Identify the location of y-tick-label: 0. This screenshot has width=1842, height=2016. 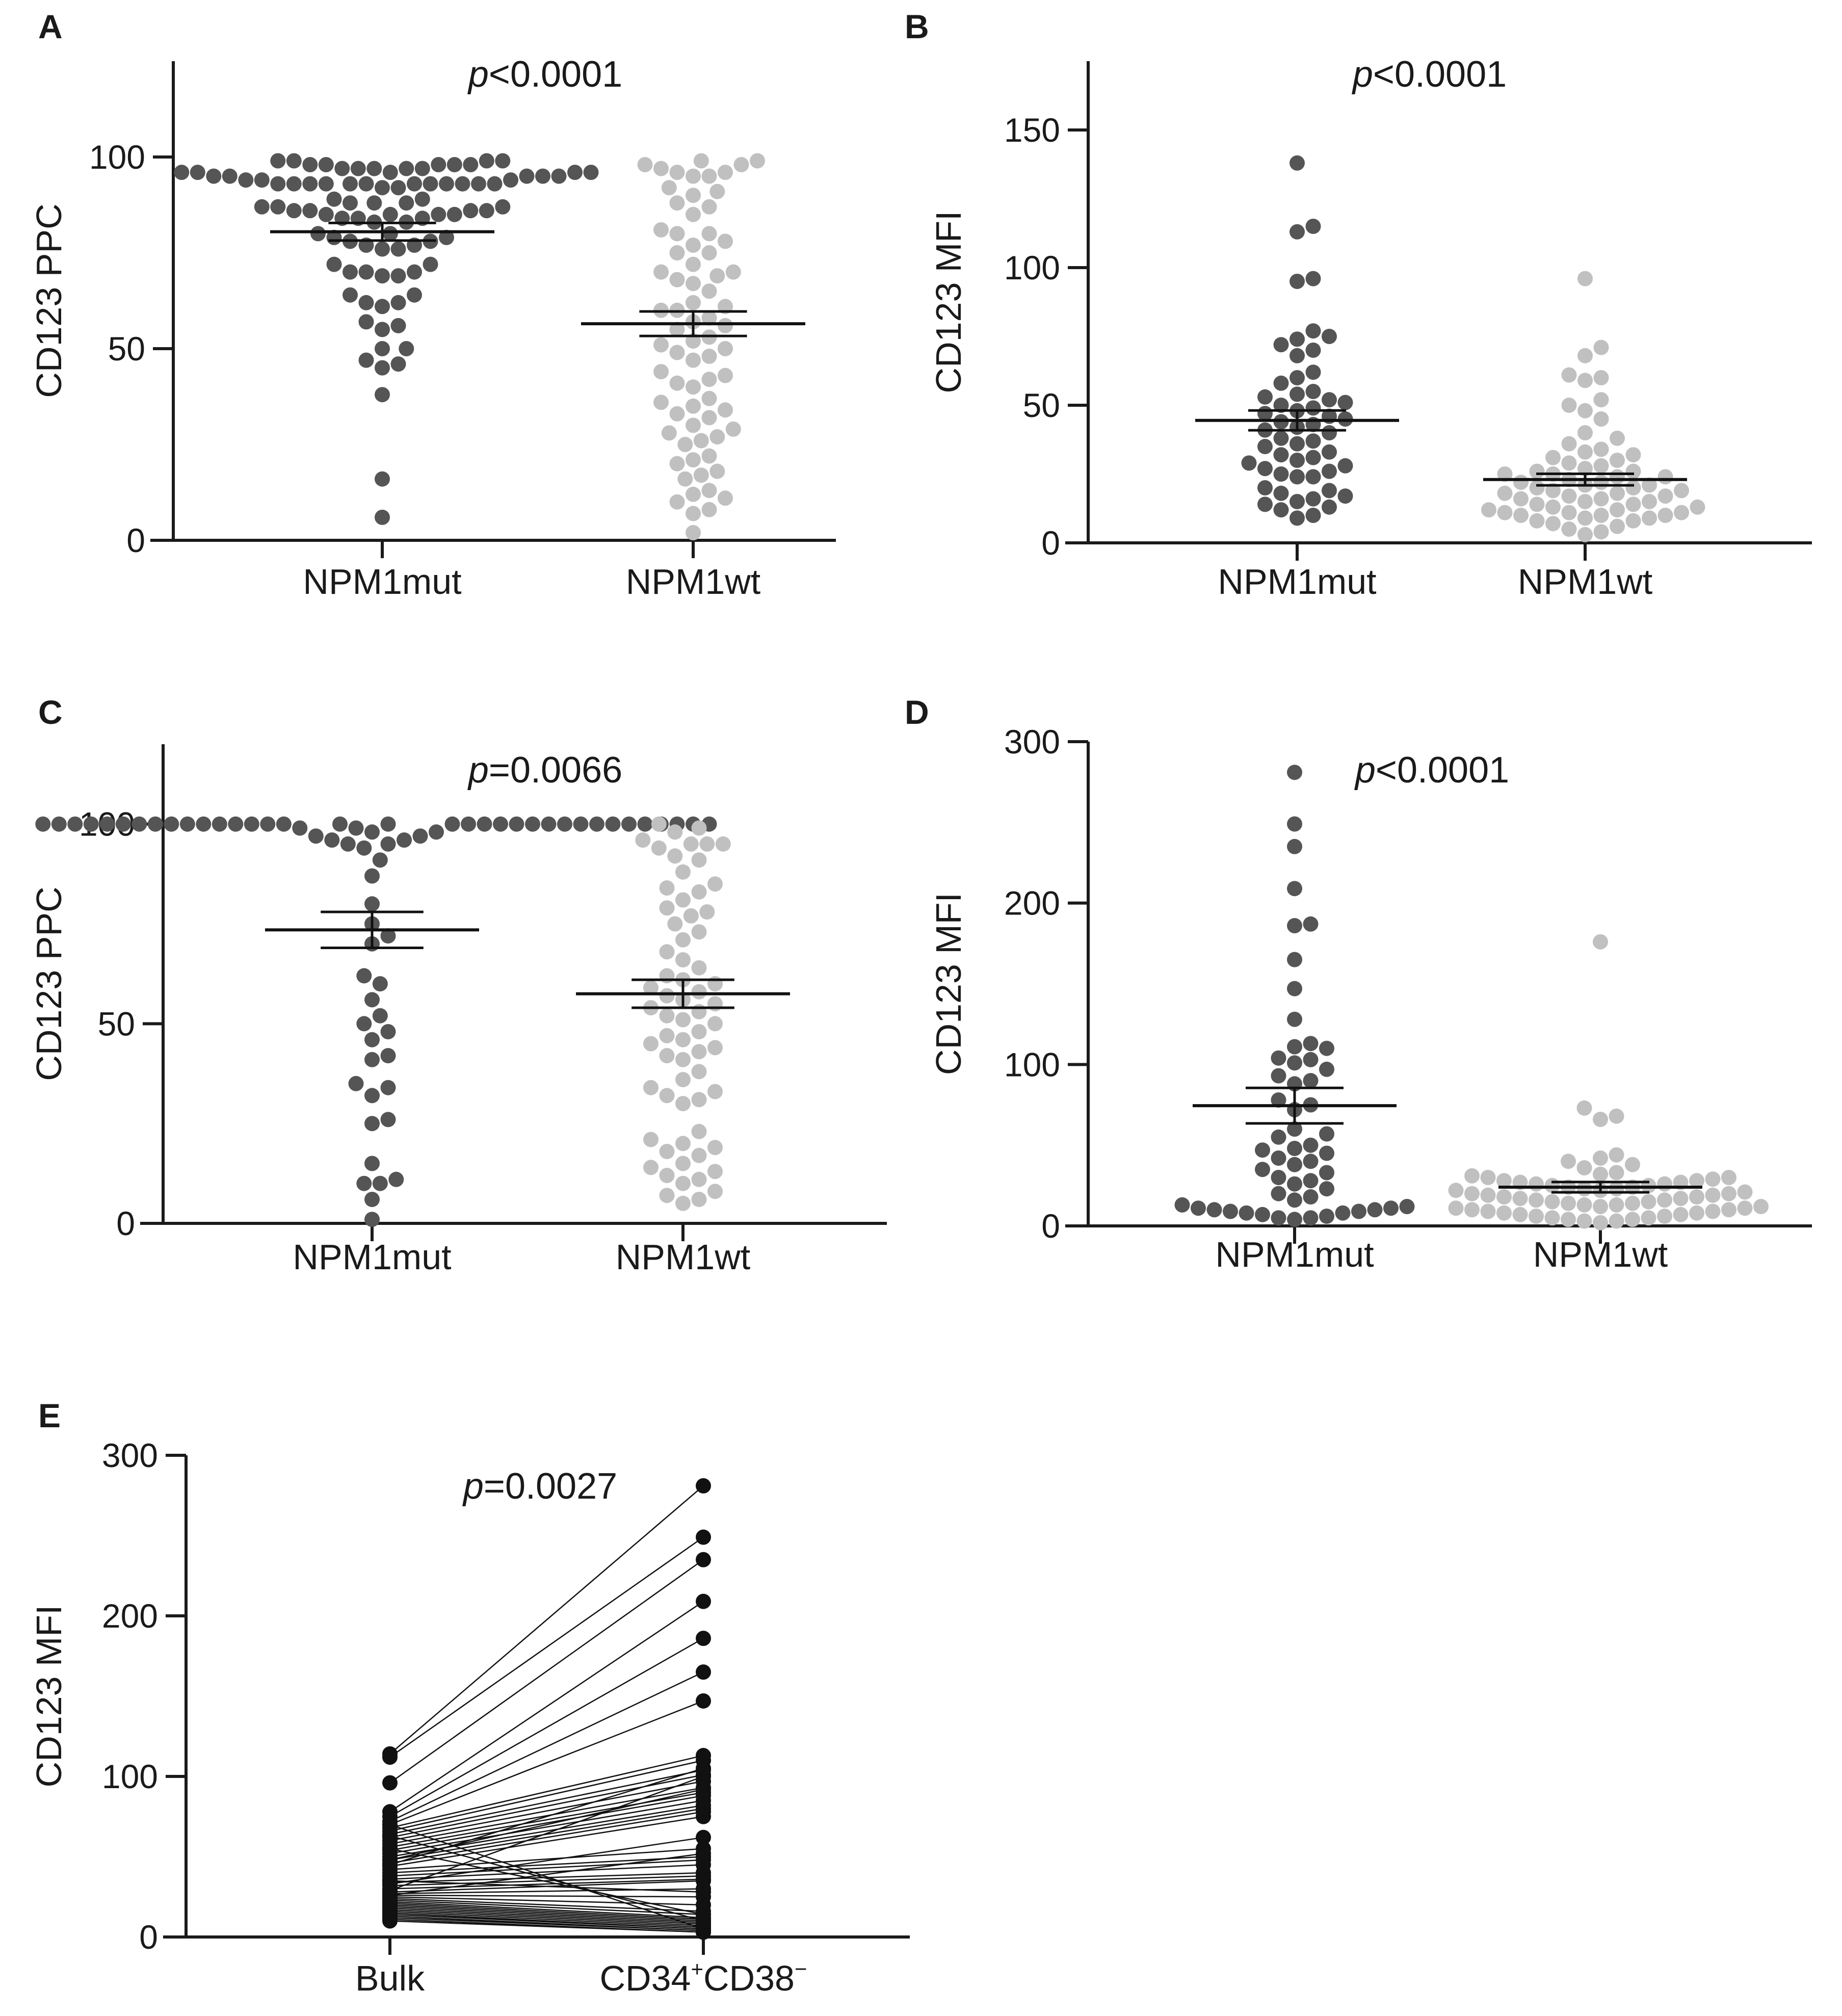
(149, 1937).